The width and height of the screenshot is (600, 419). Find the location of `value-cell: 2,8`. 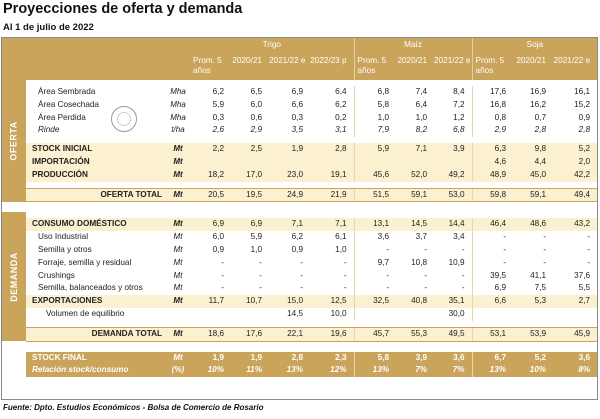

value-cell: 2,8 is located at coordinates (289, 358).